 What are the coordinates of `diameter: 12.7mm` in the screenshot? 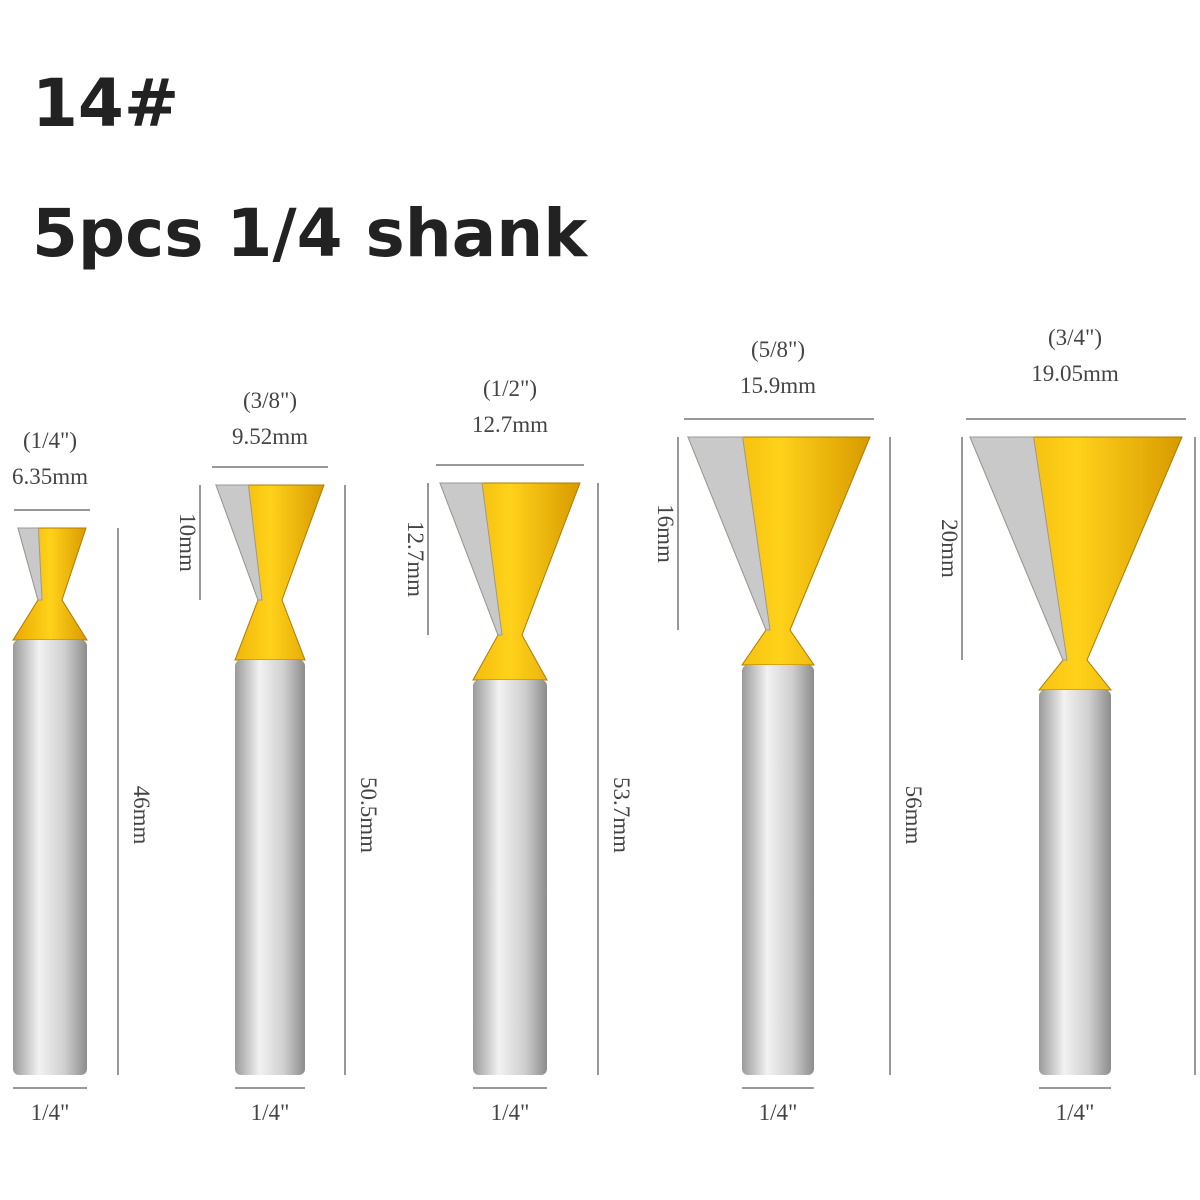 It's located at (510, 424).